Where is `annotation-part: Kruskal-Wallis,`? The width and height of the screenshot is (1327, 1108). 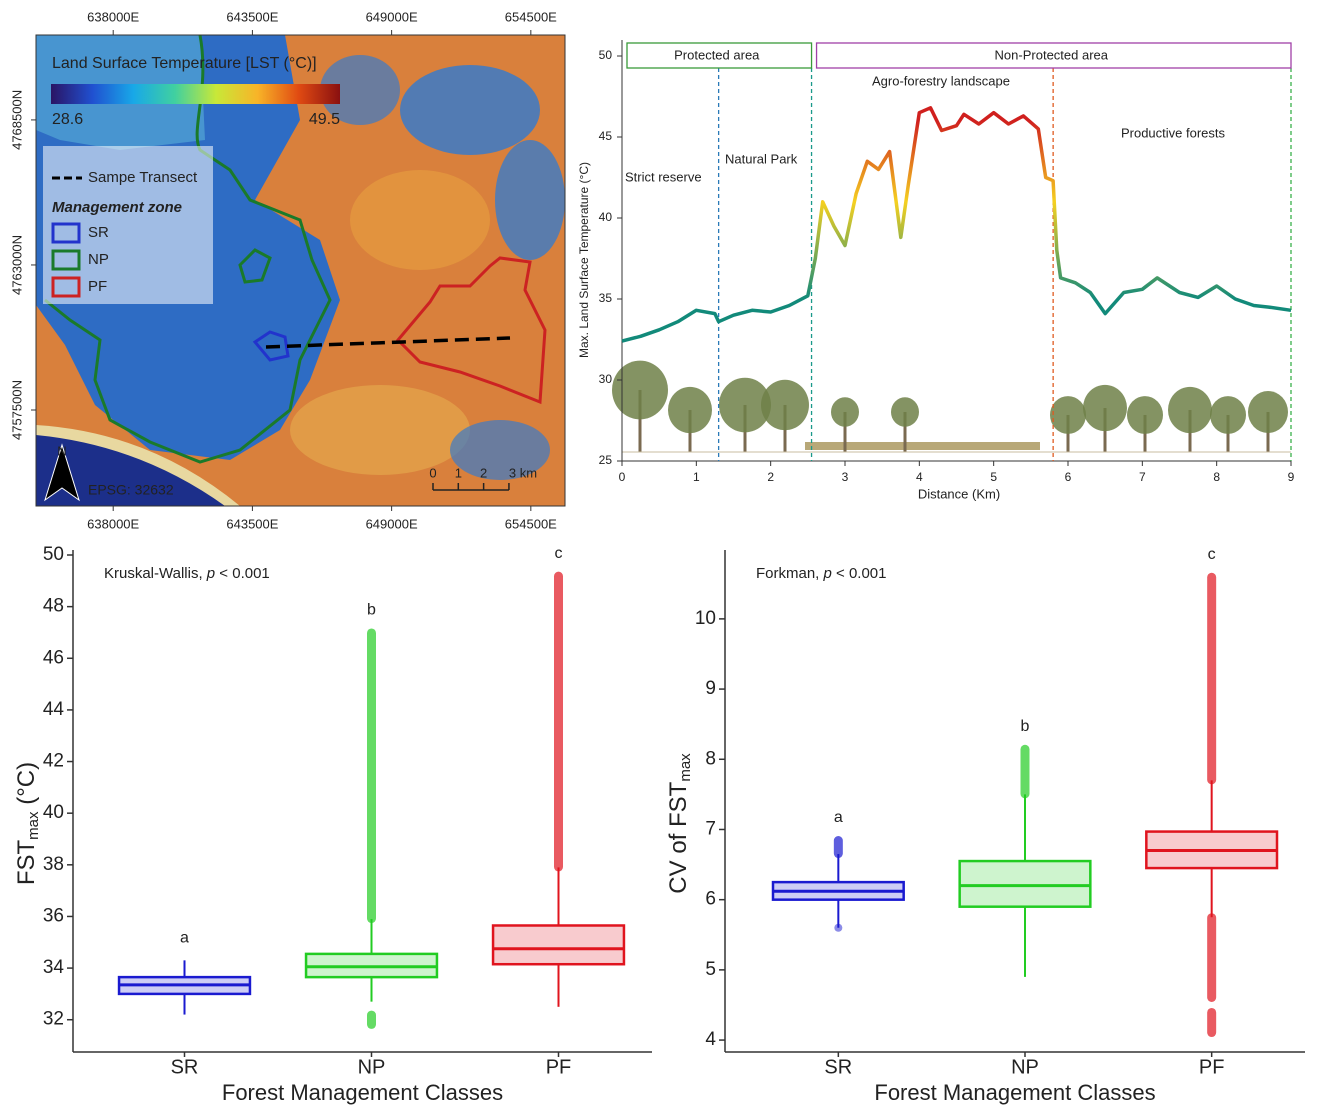
annotation-part: Kruskal-Wallis, is located at coordinates (155, 573).